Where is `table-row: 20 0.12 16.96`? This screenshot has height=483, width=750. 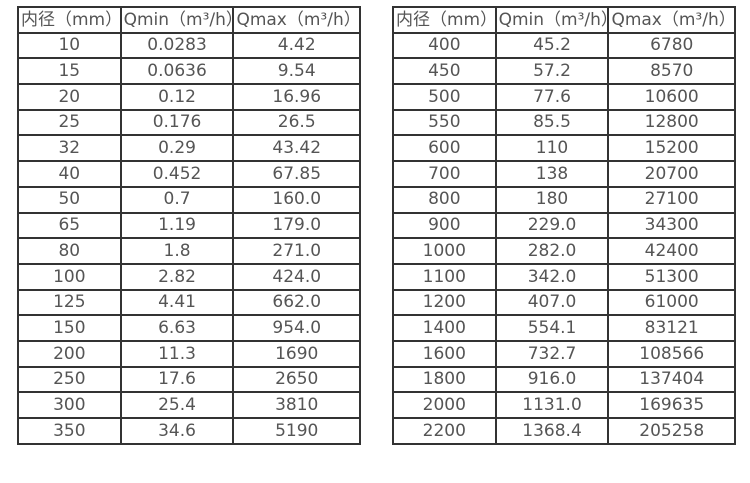 table-row: 20 0.12 16.96 is located at coordinates (189, 97).